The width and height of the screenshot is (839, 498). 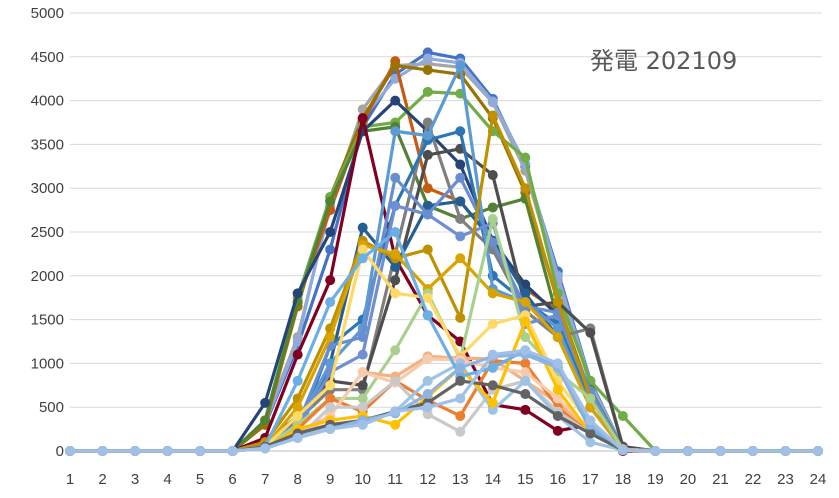 What do you see at coordinates (818, 479) in the screenshot?
I see `x-tick-label: 24` at bounding box center [818, 479].